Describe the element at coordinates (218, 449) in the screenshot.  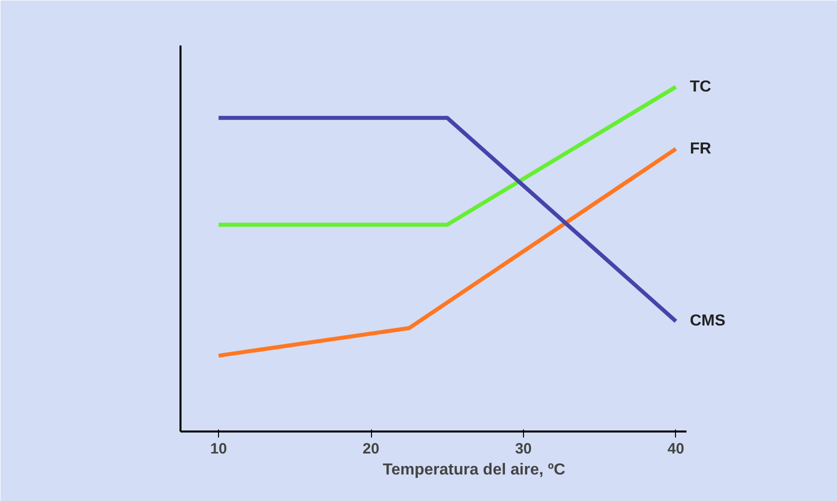
I see `x-tick-label: 10` at that location.